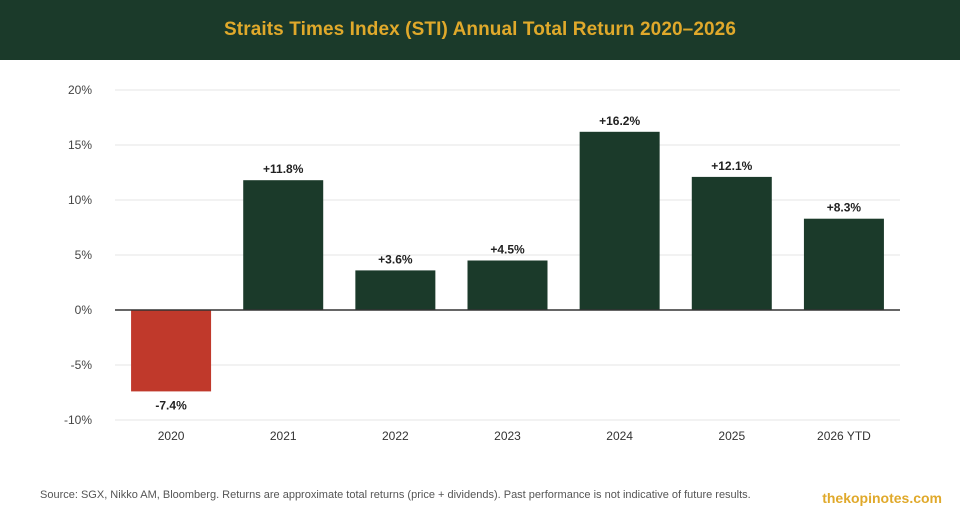 The image size is (960, 520). Describe the element at coordinates (395, 259) in the screenshot. I see `data-label: +3.6%` at that location.